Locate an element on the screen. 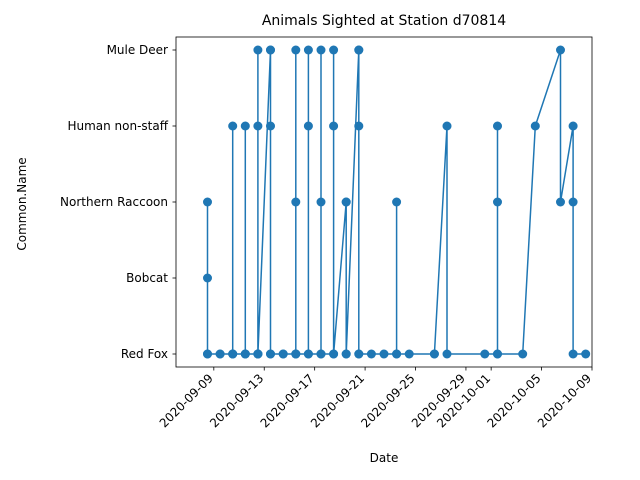 This screenshot has width=640, height=480. y-tick-label: Bobcat is located at coordinates (147, 278).